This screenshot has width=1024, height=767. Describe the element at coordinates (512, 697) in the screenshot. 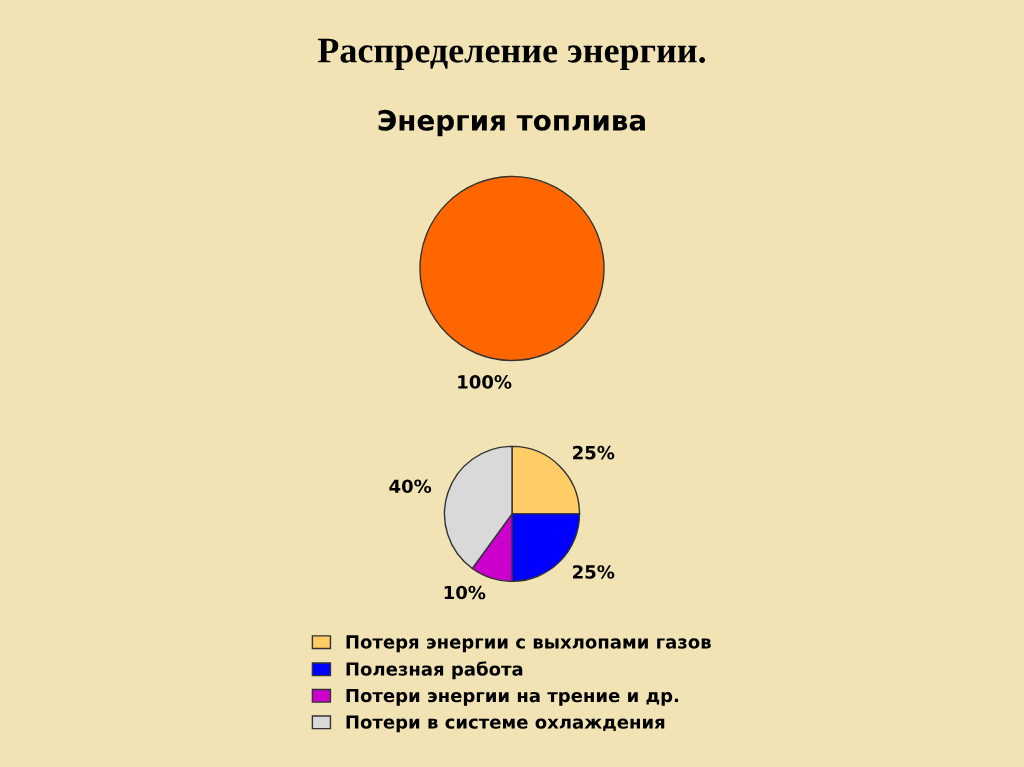

I see `legend-label: Потери энергии на трение и др.` at that location.